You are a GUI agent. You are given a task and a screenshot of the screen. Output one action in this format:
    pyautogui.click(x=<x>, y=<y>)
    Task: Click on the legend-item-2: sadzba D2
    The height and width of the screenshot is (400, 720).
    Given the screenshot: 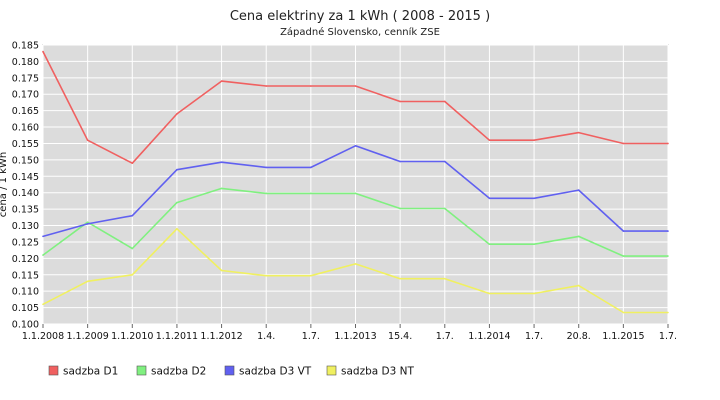 What is the action you would take?
    pyautogui.click(x=171, y=371)
    